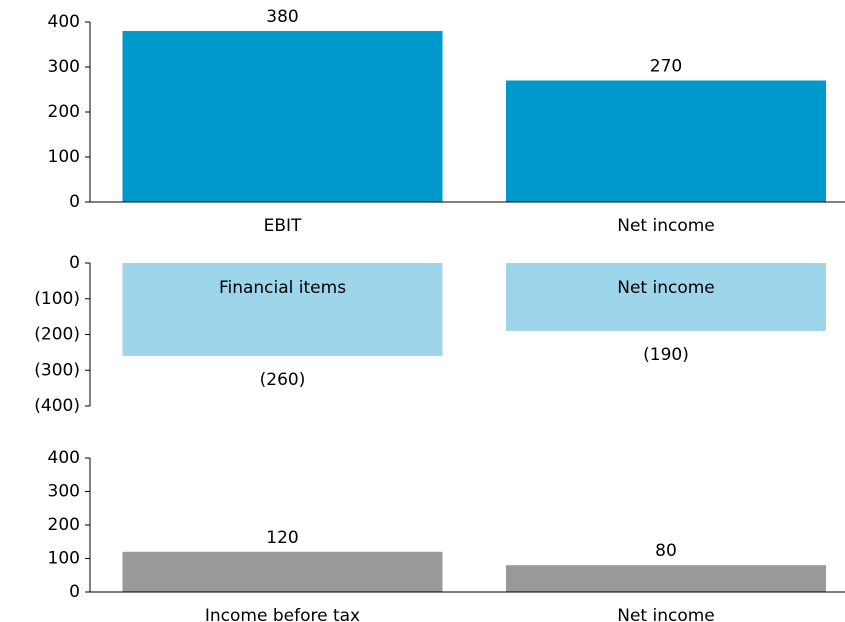 The height and width of the screenshot is (622, 845). What do you see at coordinates (282, 614) in the screenshot?
I see `x-tick-label: Income before tax` at bounding box center [282, 614].